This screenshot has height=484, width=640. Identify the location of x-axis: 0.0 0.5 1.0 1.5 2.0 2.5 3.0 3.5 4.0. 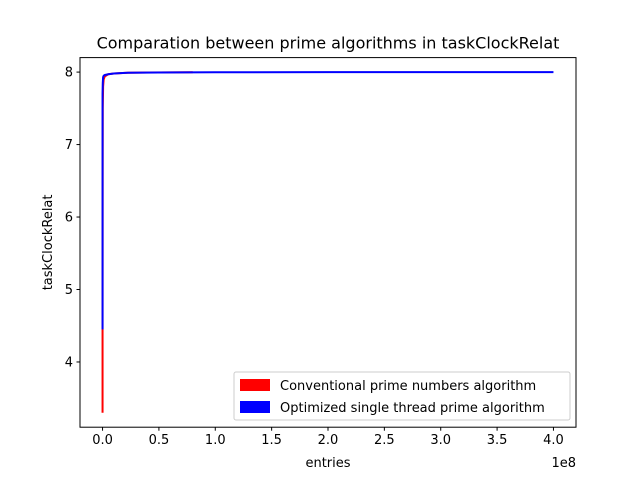
(328, 437).